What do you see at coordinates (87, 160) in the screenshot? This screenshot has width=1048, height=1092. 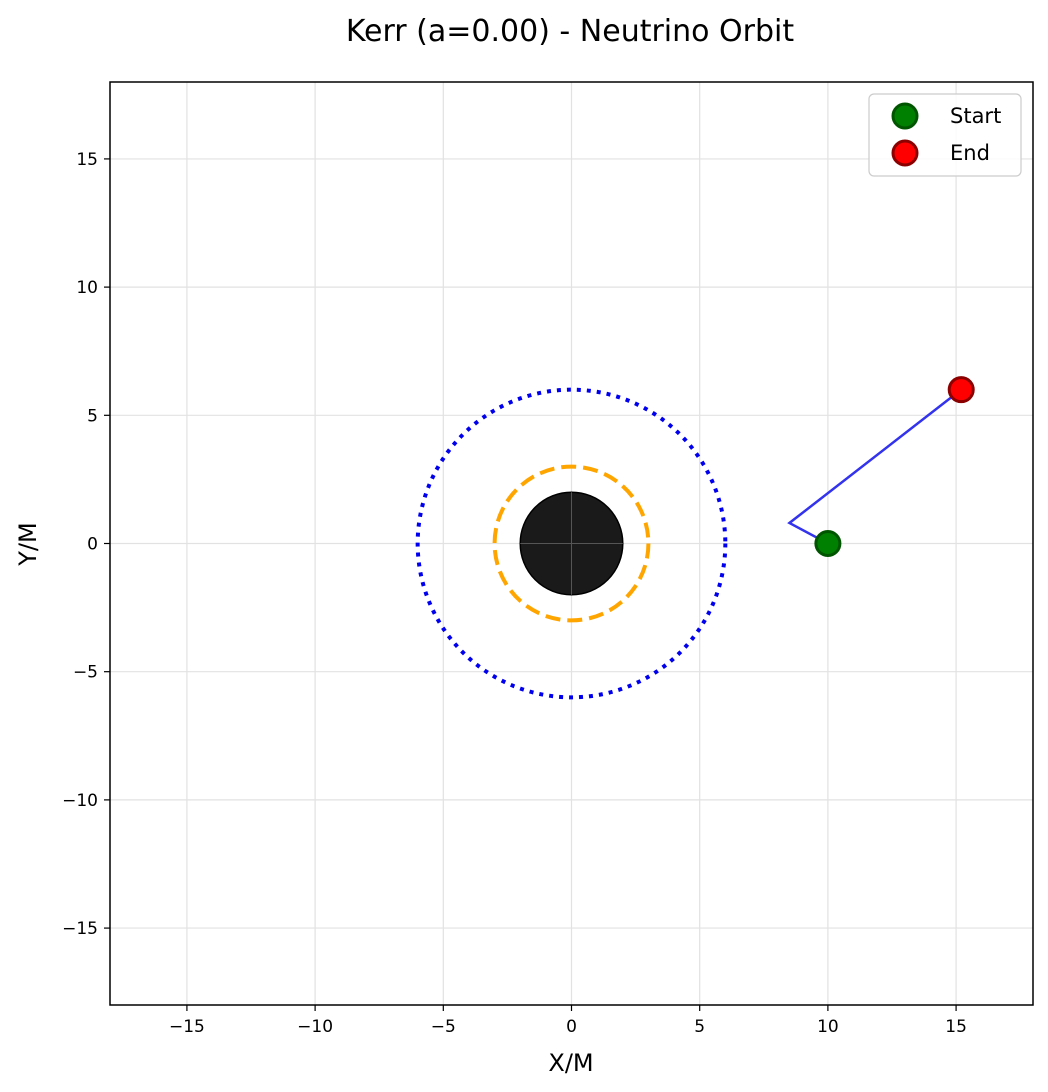 I see `y-tick-label: 15` at bounding box center [87, 160].